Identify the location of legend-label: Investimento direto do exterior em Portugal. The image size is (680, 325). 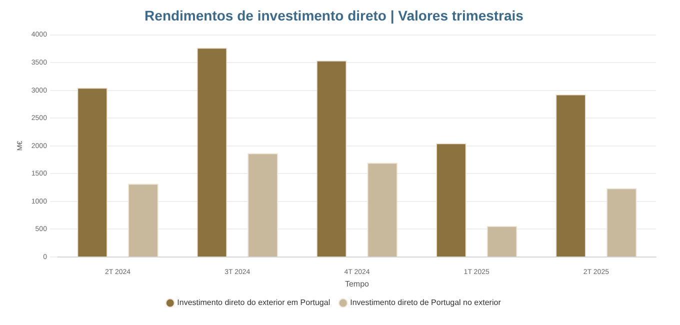
(253, 303).